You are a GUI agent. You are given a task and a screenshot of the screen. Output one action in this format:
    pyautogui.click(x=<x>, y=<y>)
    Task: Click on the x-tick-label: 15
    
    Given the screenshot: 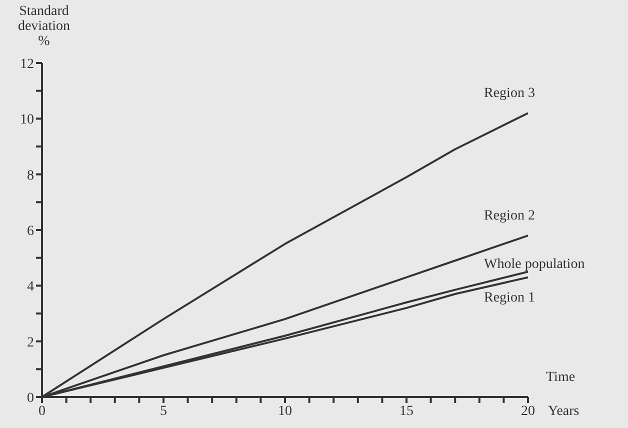 What is the action you would take?
    pyautogui.click(x=407, y=411)
    